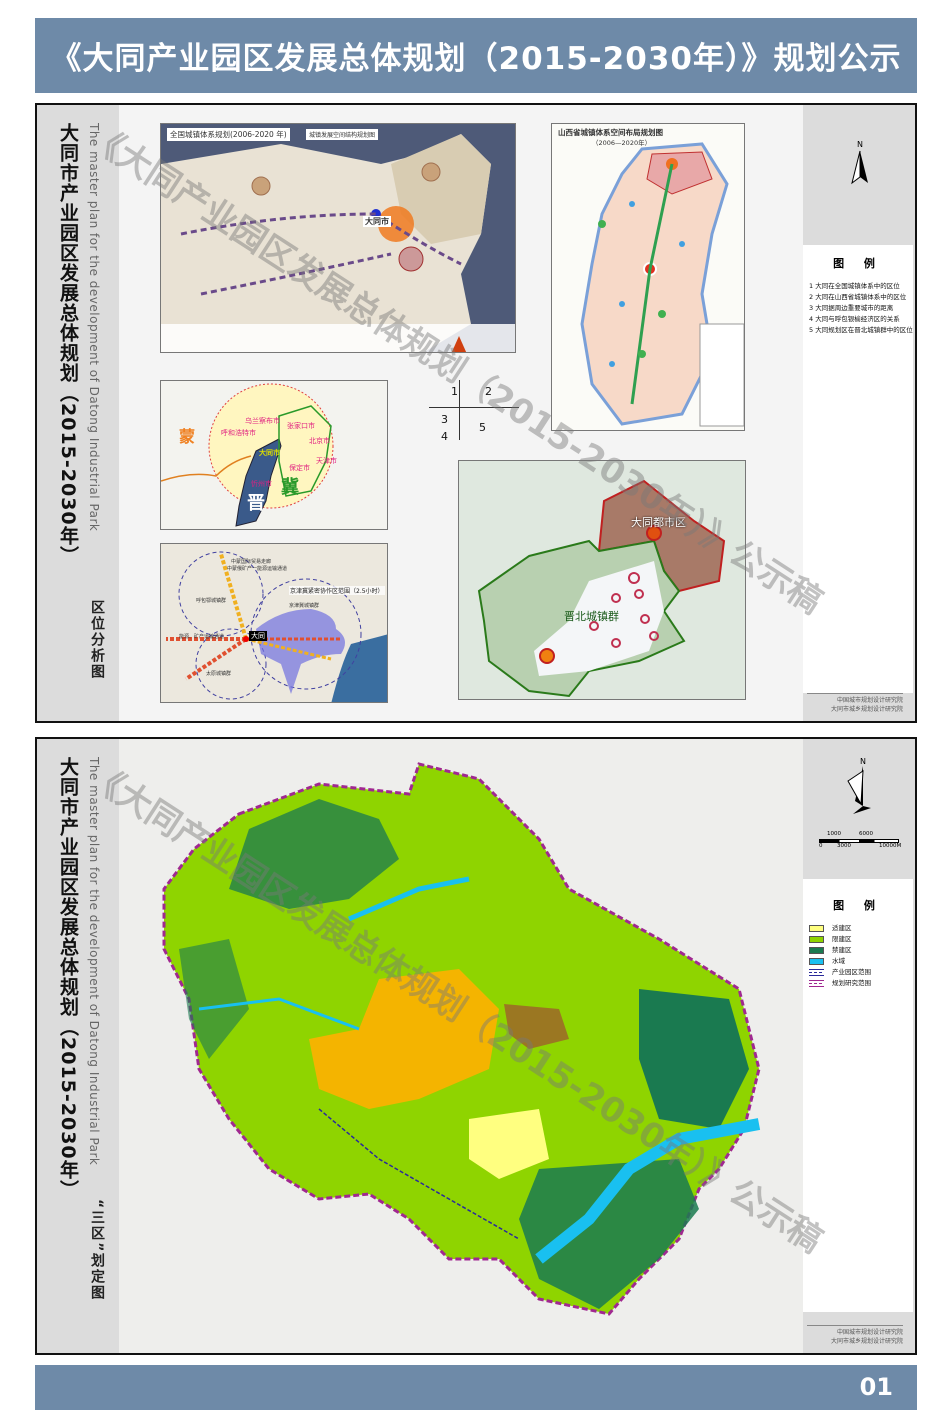 This screenshot has height=1428, width=950. I want to click on legend-item: 规划研究范围, so click(858, 983).